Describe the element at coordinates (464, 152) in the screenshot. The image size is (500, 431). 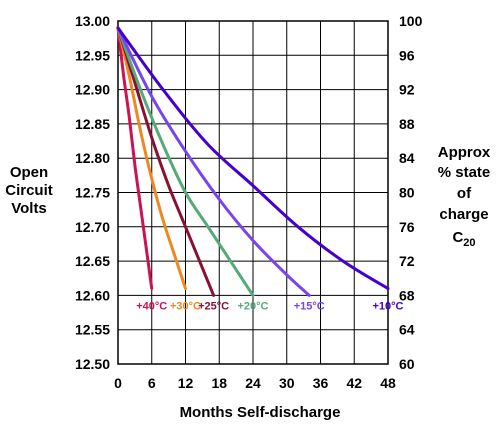
I see `y-right-title-line-1: Approx` at that location.